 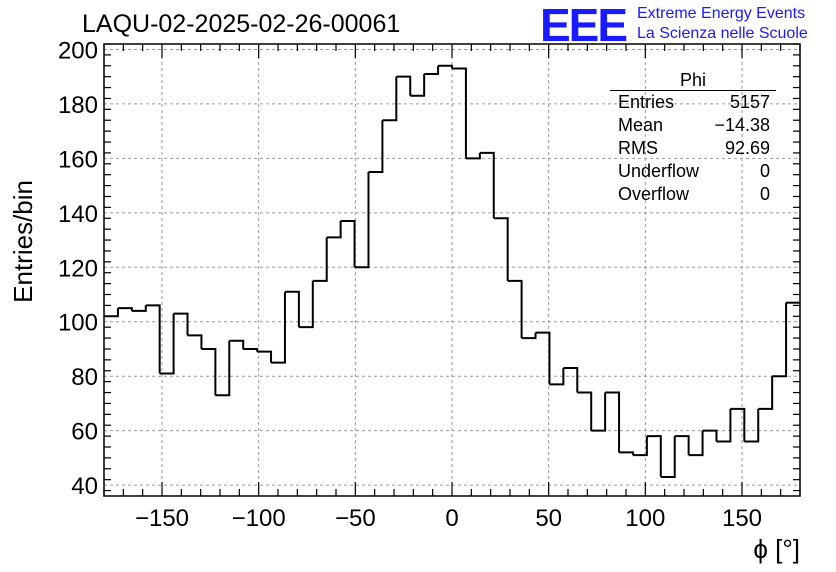 What do you see at coordinates (721, 13) in the screenshot?
I see `logo-line-1: Extreme Energy Events` at bounding box center [721, 13].